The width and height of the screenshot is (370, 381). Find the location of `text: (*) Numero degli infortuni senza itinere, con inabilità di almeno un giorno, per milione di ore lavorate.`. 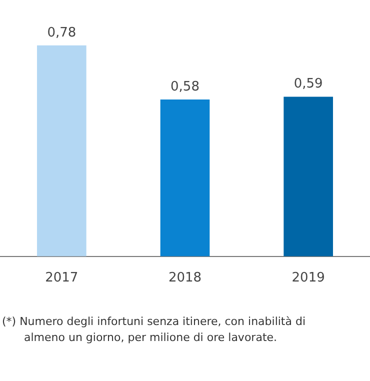

text: (*) Numero degli infortuni senza itinere, con inabilità di almeno un giorno, per milione di ore lavorate. is located at coordinates (154, 330).